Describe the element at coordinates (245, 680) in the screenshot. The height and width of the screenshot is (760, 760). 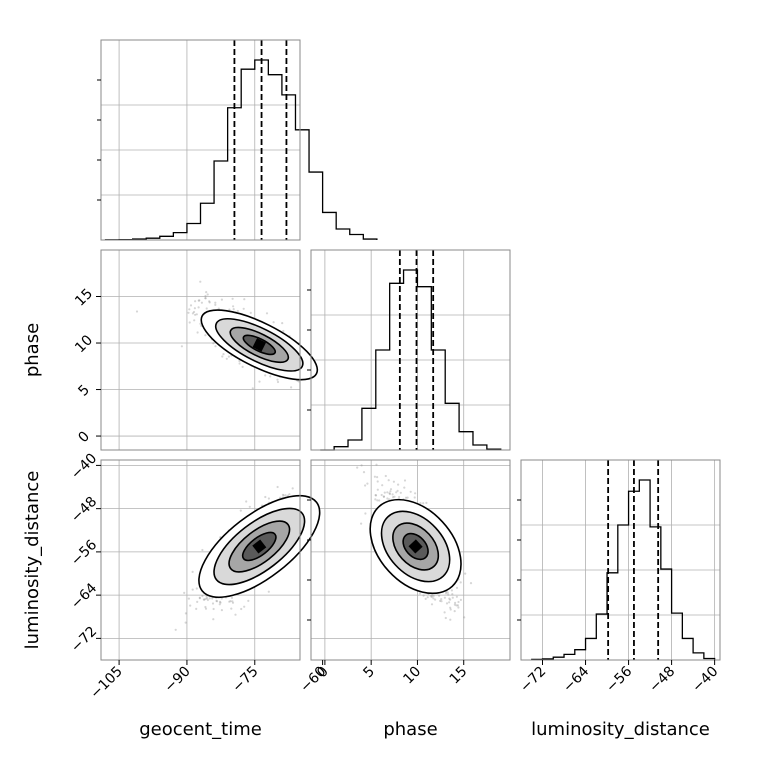
I see `x-tick-label-geocent-time: −75` at that location.